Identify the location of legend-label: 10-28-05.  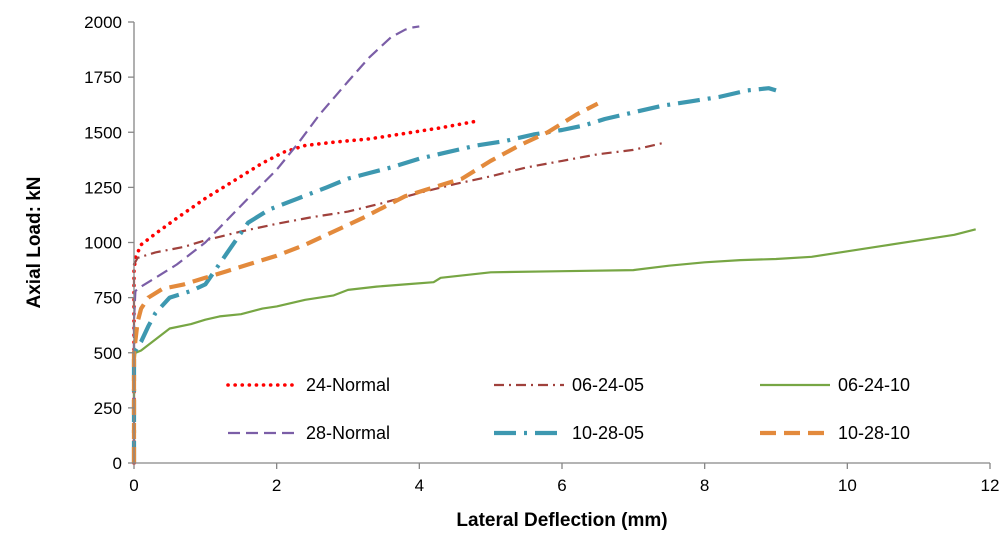
(608, 433).